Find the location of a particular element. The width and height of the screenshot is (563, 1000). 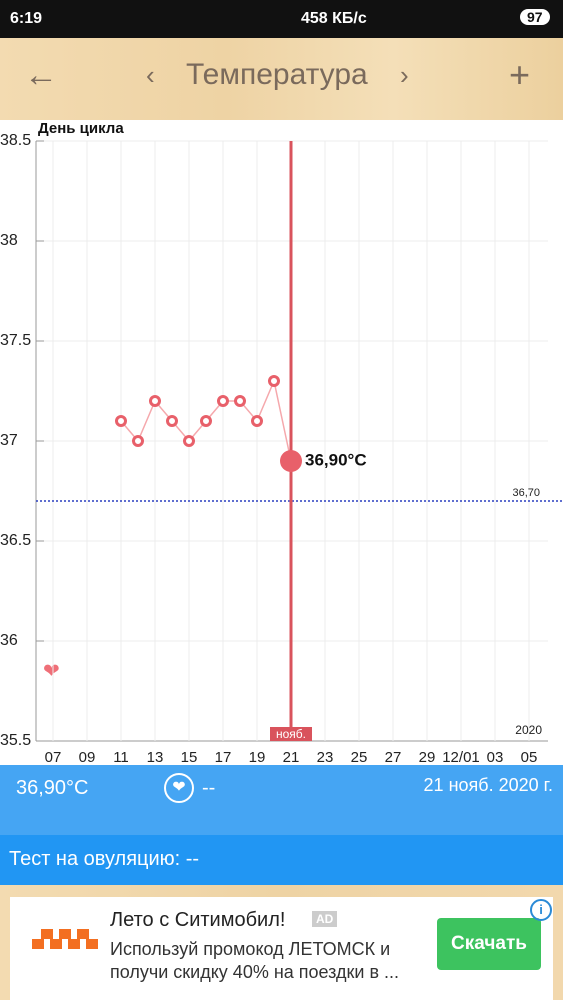

value-label: 36,90°C is located at coordinates (336, 459).